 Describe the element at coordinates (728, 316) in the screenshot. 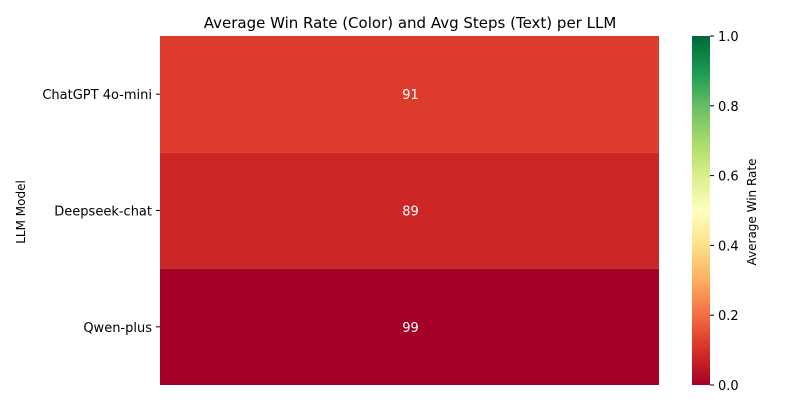

I see `colorbar-tick-label: 0.2` at that location.